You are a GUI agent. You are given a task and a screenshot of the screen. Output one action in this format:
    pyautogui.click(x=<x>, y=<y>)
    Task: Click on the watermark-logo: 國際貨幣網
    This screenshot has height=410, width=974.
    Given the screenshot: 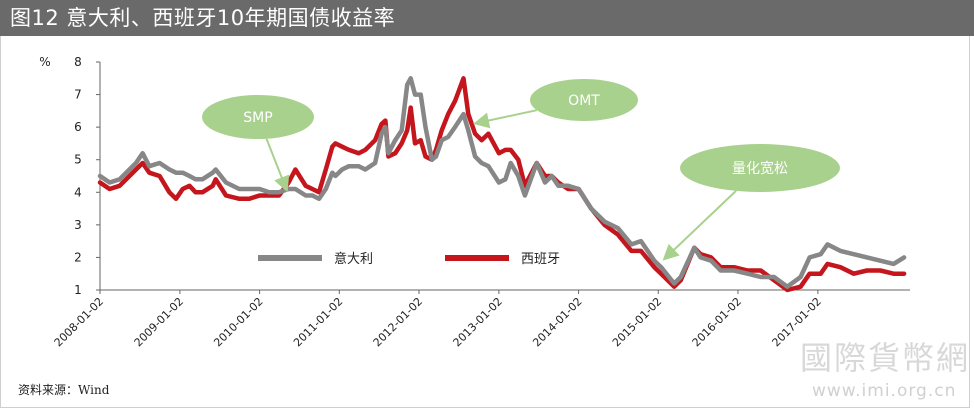 What is the action you would take?
    pyautogui.click(x=885, y=358)
    